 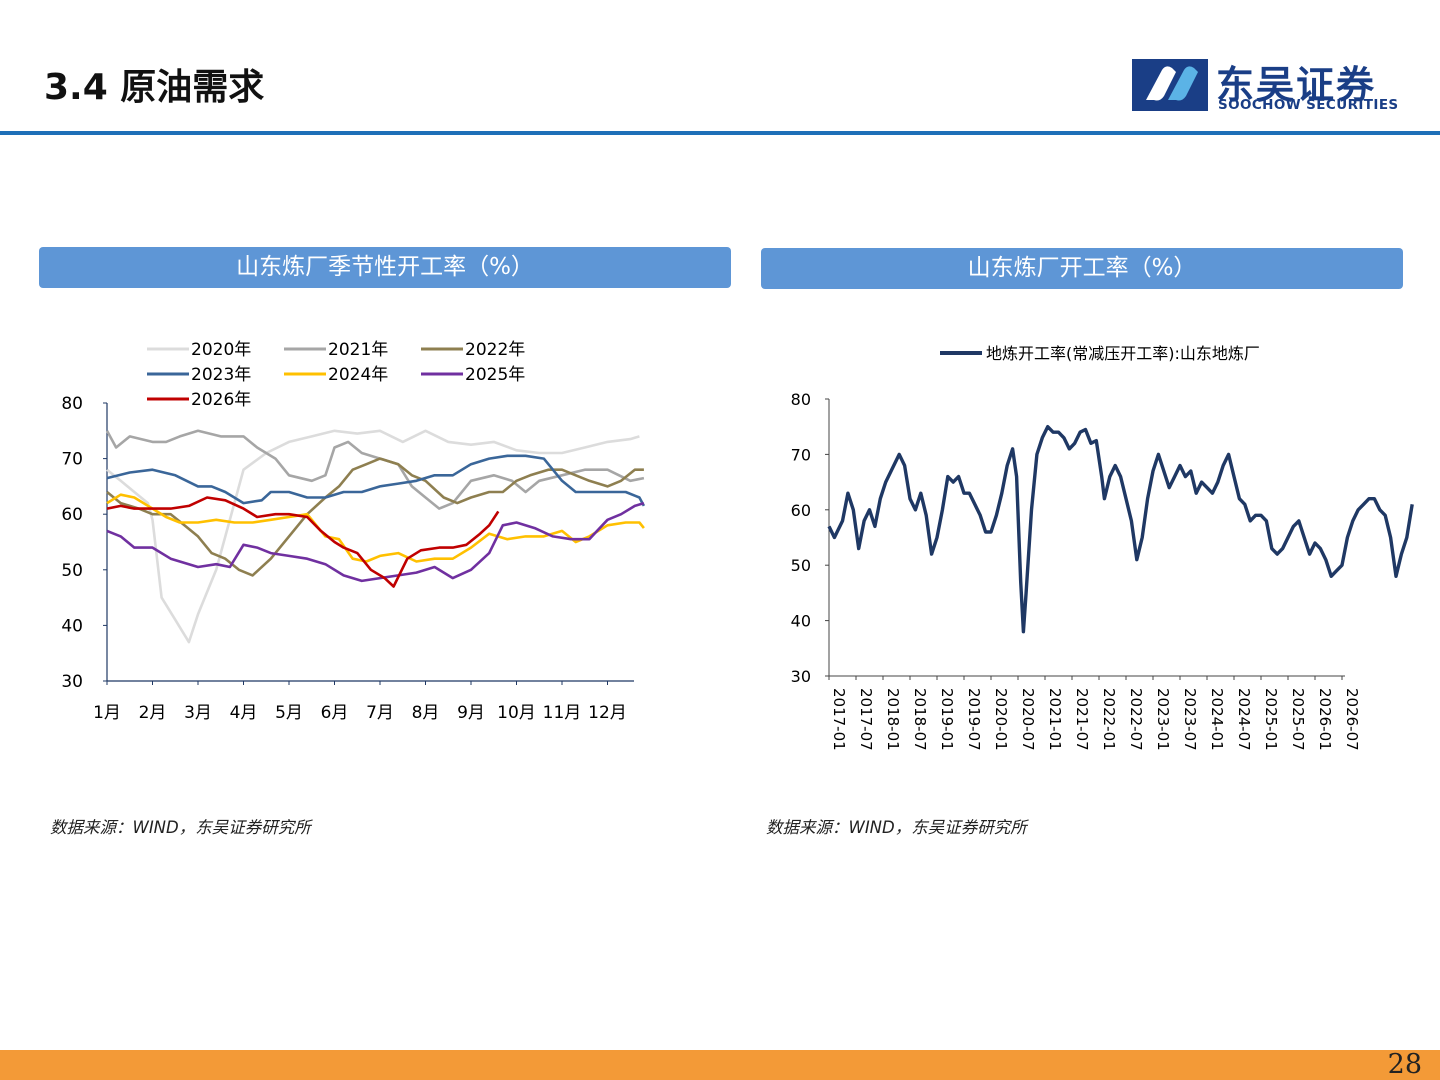 What do you see at coordinates (471, 713) in the screenshot?
I see `x-tick-label: 9月` at bounding box center [471, 713].